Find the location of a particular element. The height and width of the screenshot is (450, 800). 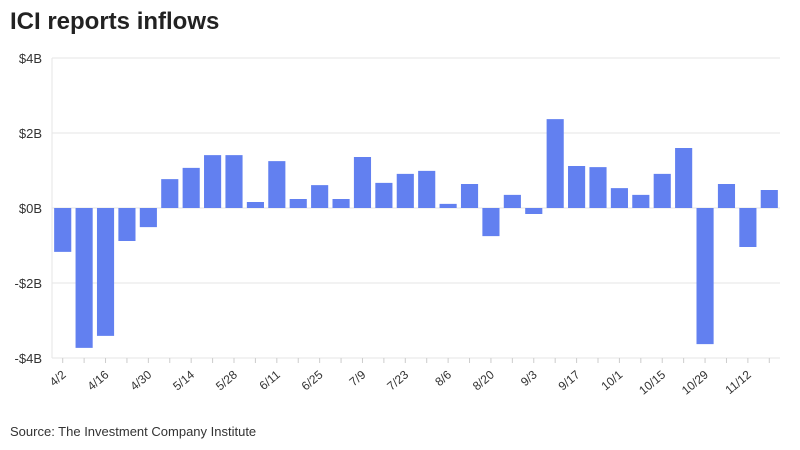

y-tick-label: -$4B is located at coordinates (28, 358).